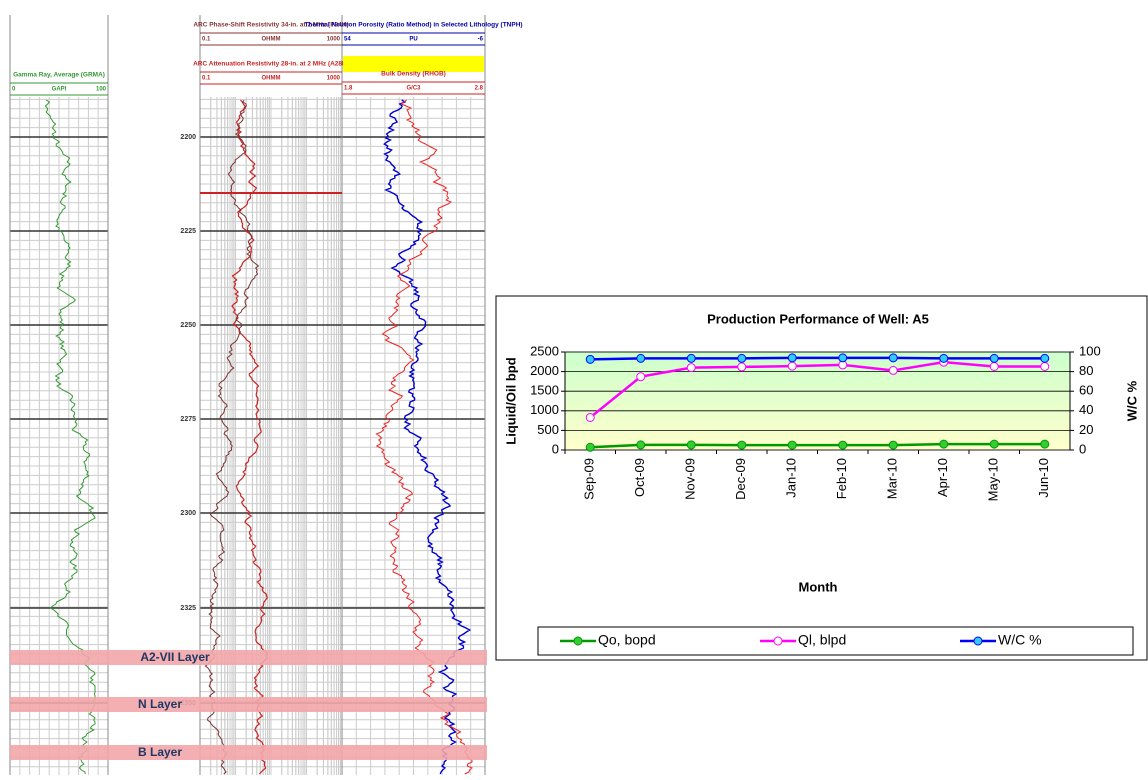 The height and width of the screenshot is (780, 1148). Describe the element at coordinates (544, 370) in the screenshot. I see `y-tick-label: 2000` at that location.